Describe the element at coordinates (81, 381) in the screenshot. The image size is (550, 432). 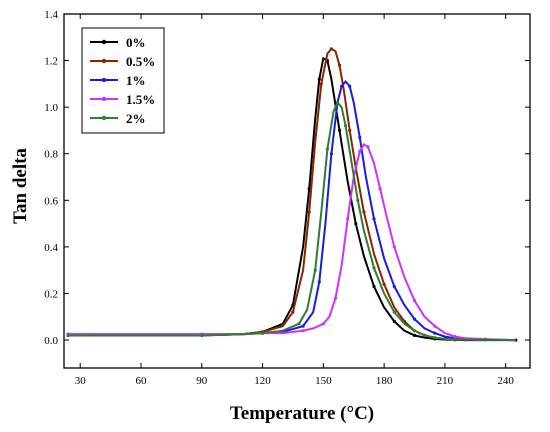
I see `x-tick-label: 30` at that location.